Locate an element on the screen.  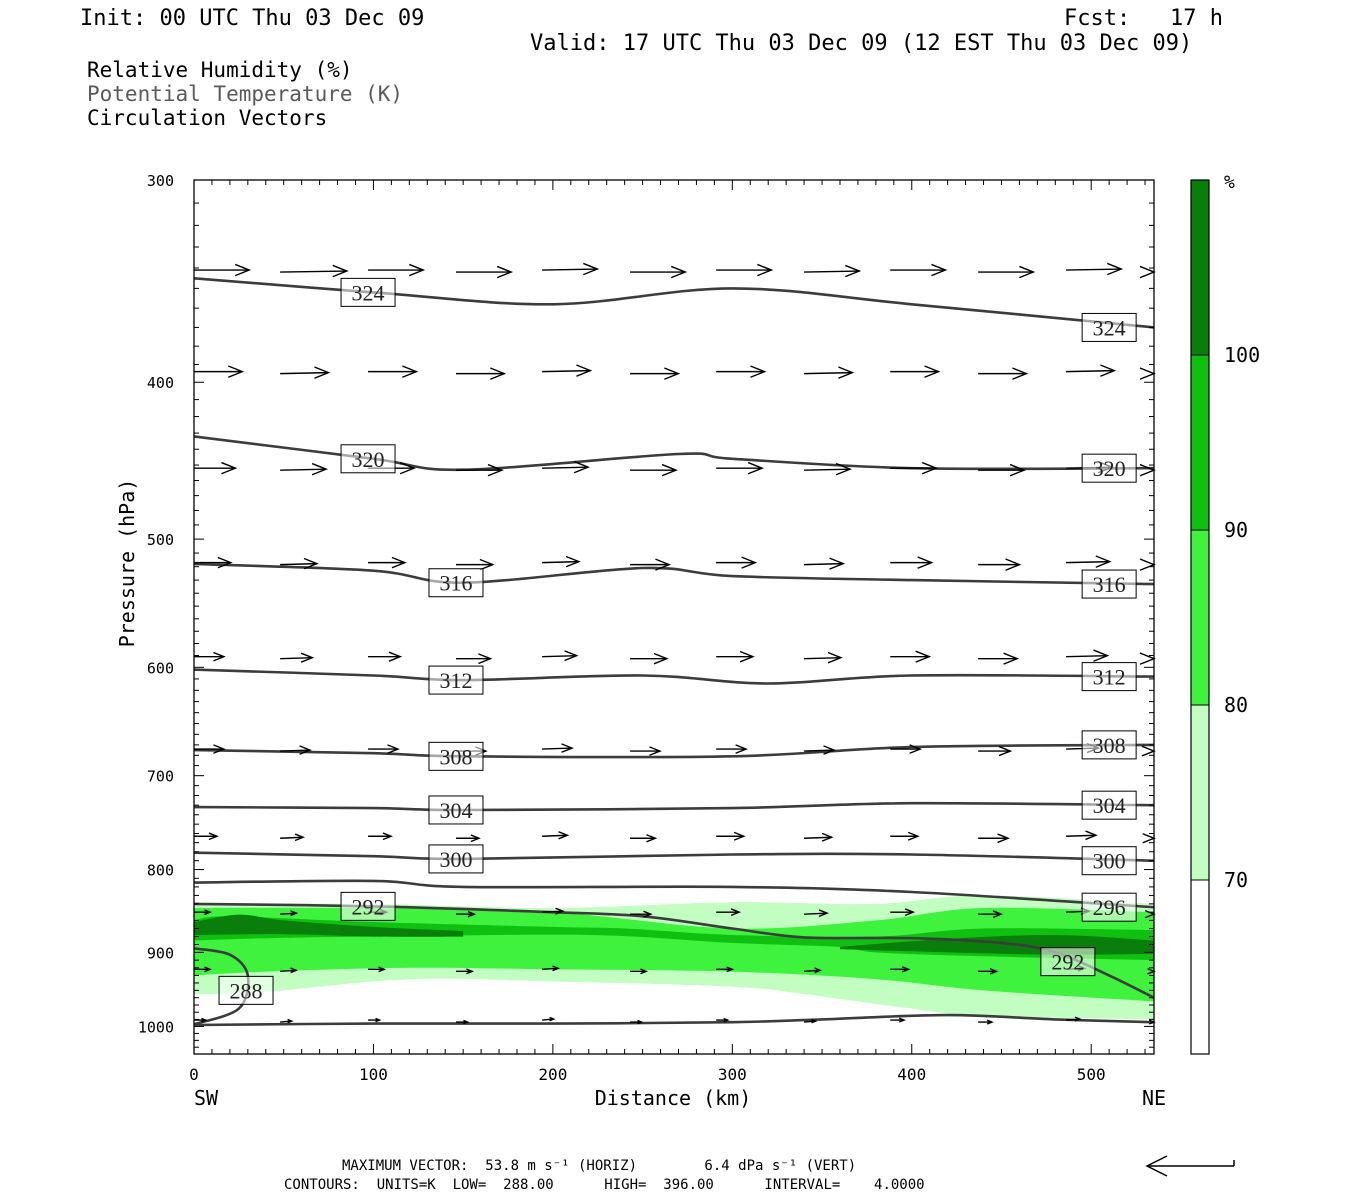
theta-label: 324 is located at coordinates (368, 292).